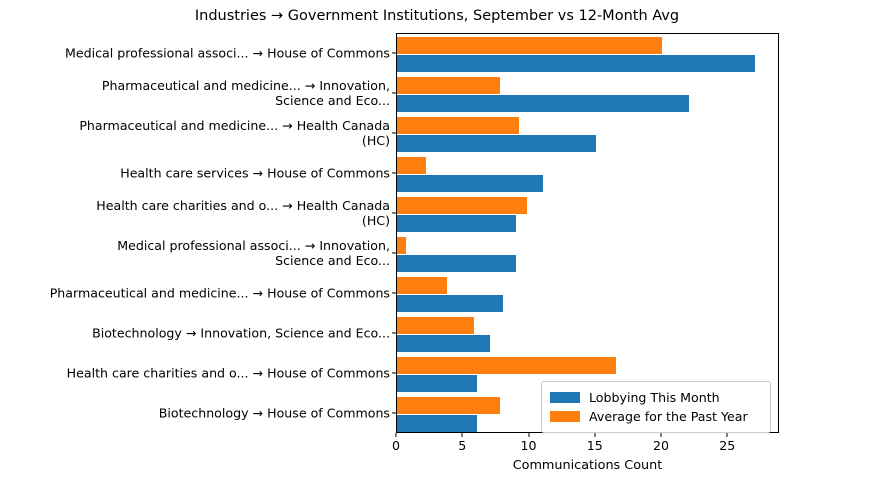 The width and height of the screenshot is (874, 491). I want to click on legend-label-average-past-year: Average for the Past Year, so click(668, 416).